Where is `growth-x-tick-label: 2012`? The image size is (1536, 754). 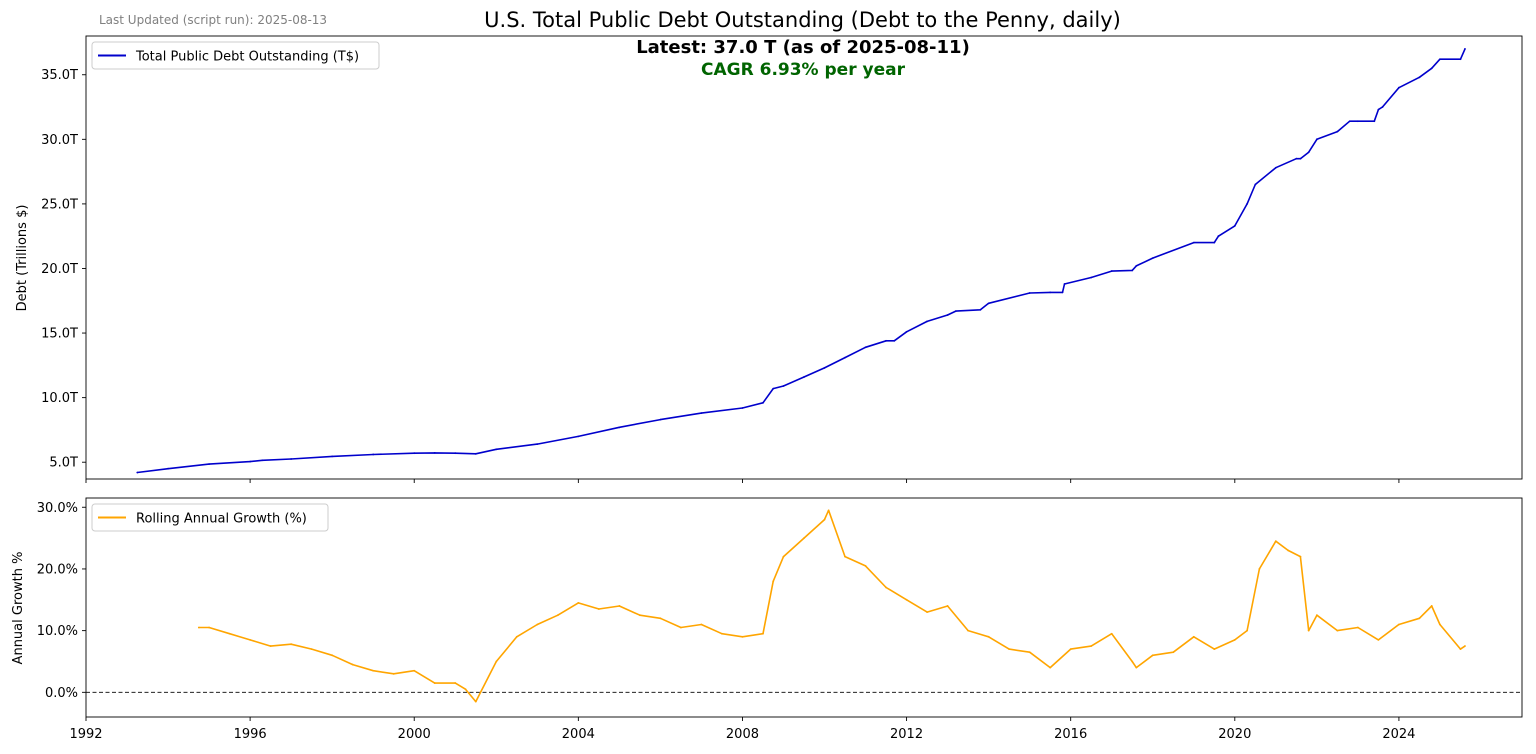 growth-x-tick-label: 2012 is located at coordinates (906, 734).